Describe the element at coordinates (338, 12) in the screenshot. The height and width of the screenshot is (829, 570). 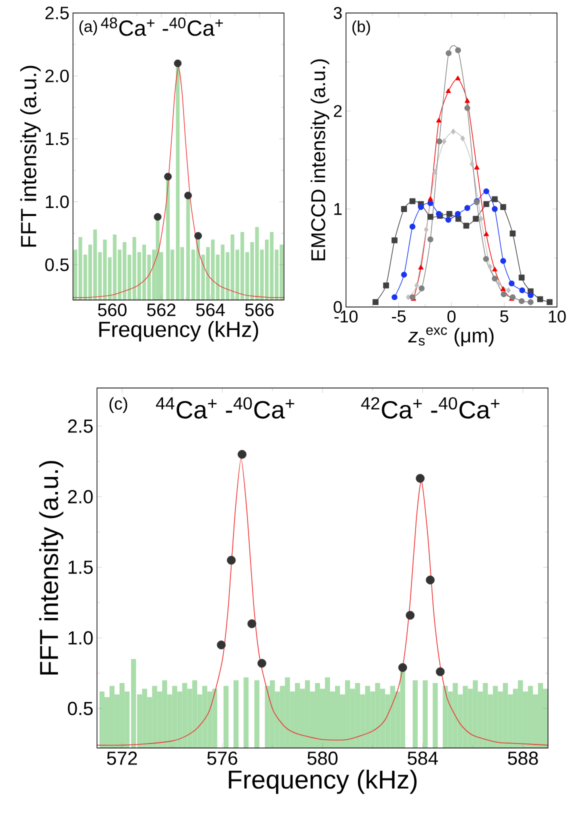
I see `y-tick-label: 3` at that location.